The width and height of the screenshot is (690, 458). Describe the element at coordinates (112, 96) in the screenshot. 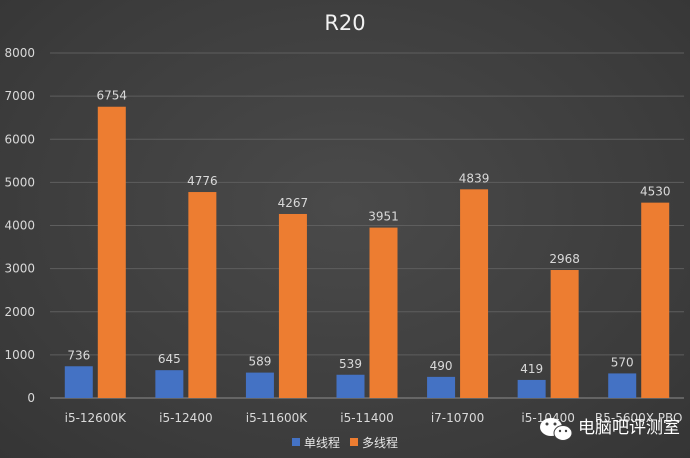

I see `data-label: 6754` at that location.